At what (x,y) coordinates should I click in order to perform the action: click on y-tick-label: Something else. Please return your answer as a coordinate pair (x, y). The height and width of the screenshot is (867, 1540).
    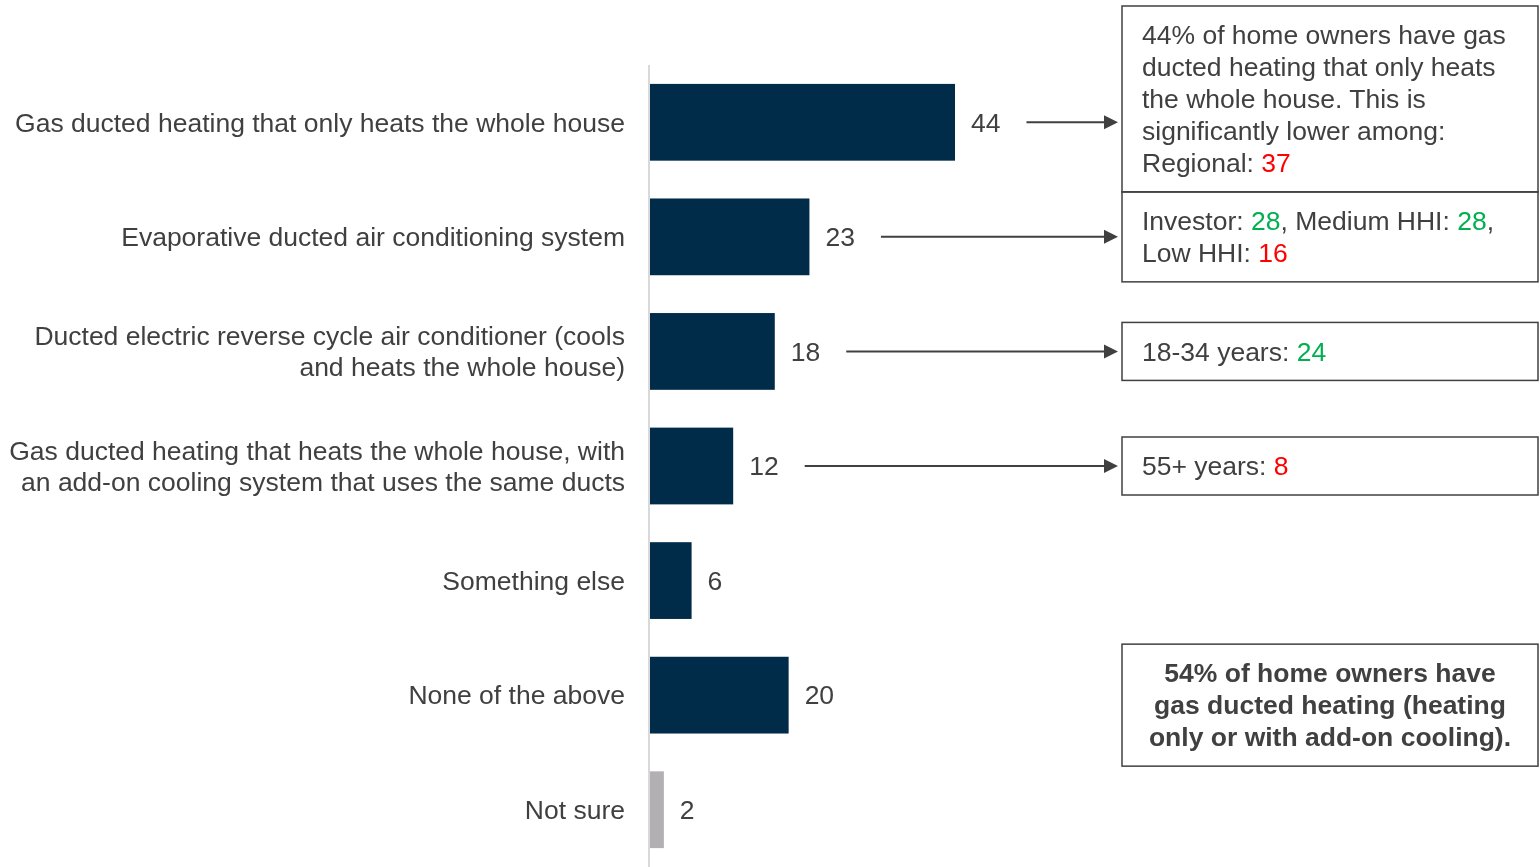
    Looking at the image, I should click on (533, 580).